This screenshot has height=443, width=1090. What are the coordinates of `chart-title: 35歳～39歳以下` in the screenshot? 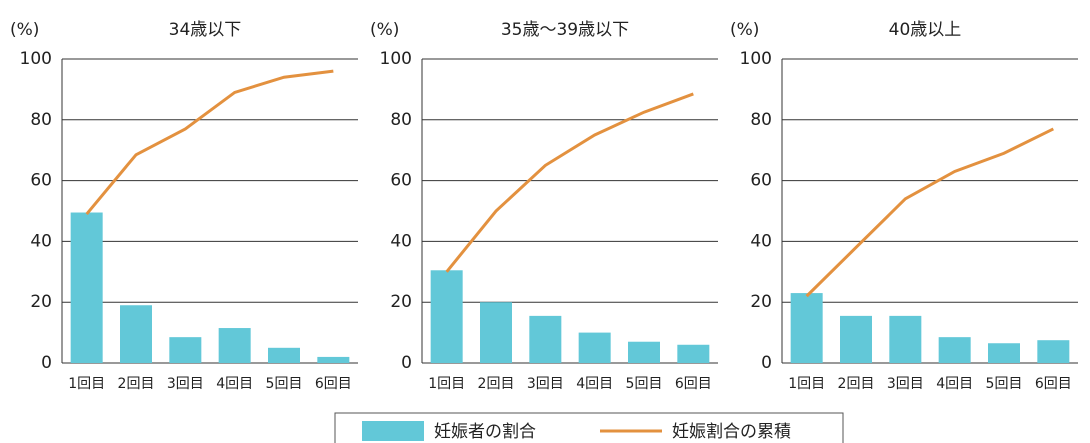 It's located at (565, 30).